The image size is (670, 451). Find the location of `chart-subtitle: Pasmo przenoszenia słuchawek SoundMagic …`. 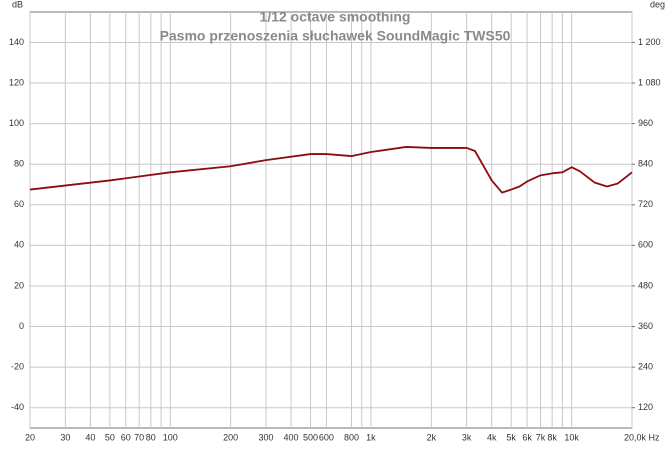

chart-subtitle: Pasmo przenoszenia słuchawek SoundMagic … is located at coordinates (335, 36).